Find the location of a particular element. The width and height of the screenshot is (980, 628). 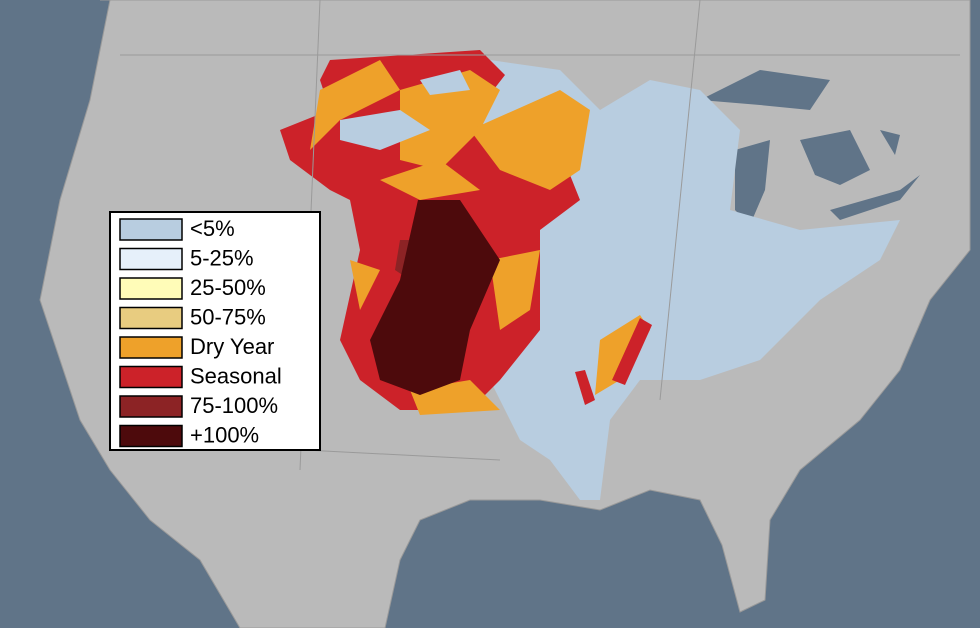

legend-label: +100% is located at coordinates (224, 434).